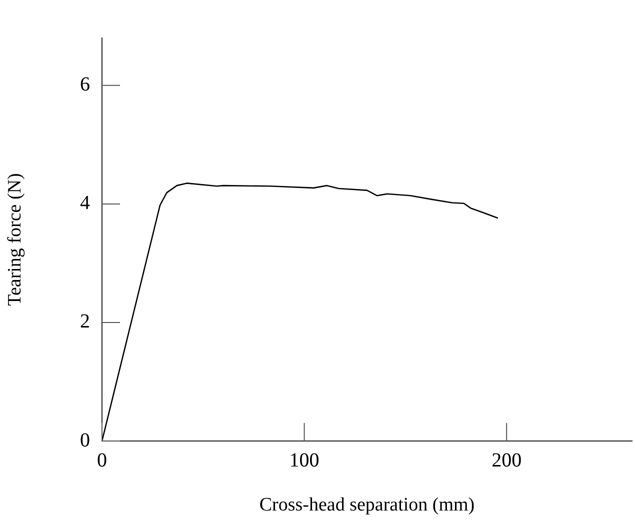  I want to click on x-tick-label: 200, so click(507, 460).